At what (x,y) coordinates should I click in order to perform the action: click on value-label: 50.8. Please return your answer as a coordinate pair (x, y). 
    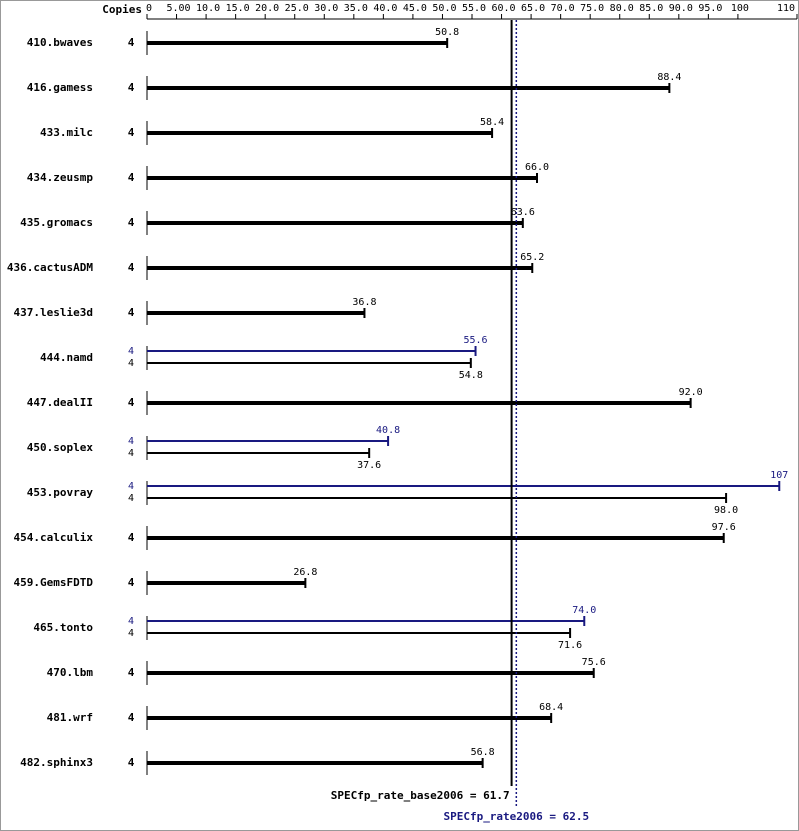
    Looking at the image, I should click on (447, 32).